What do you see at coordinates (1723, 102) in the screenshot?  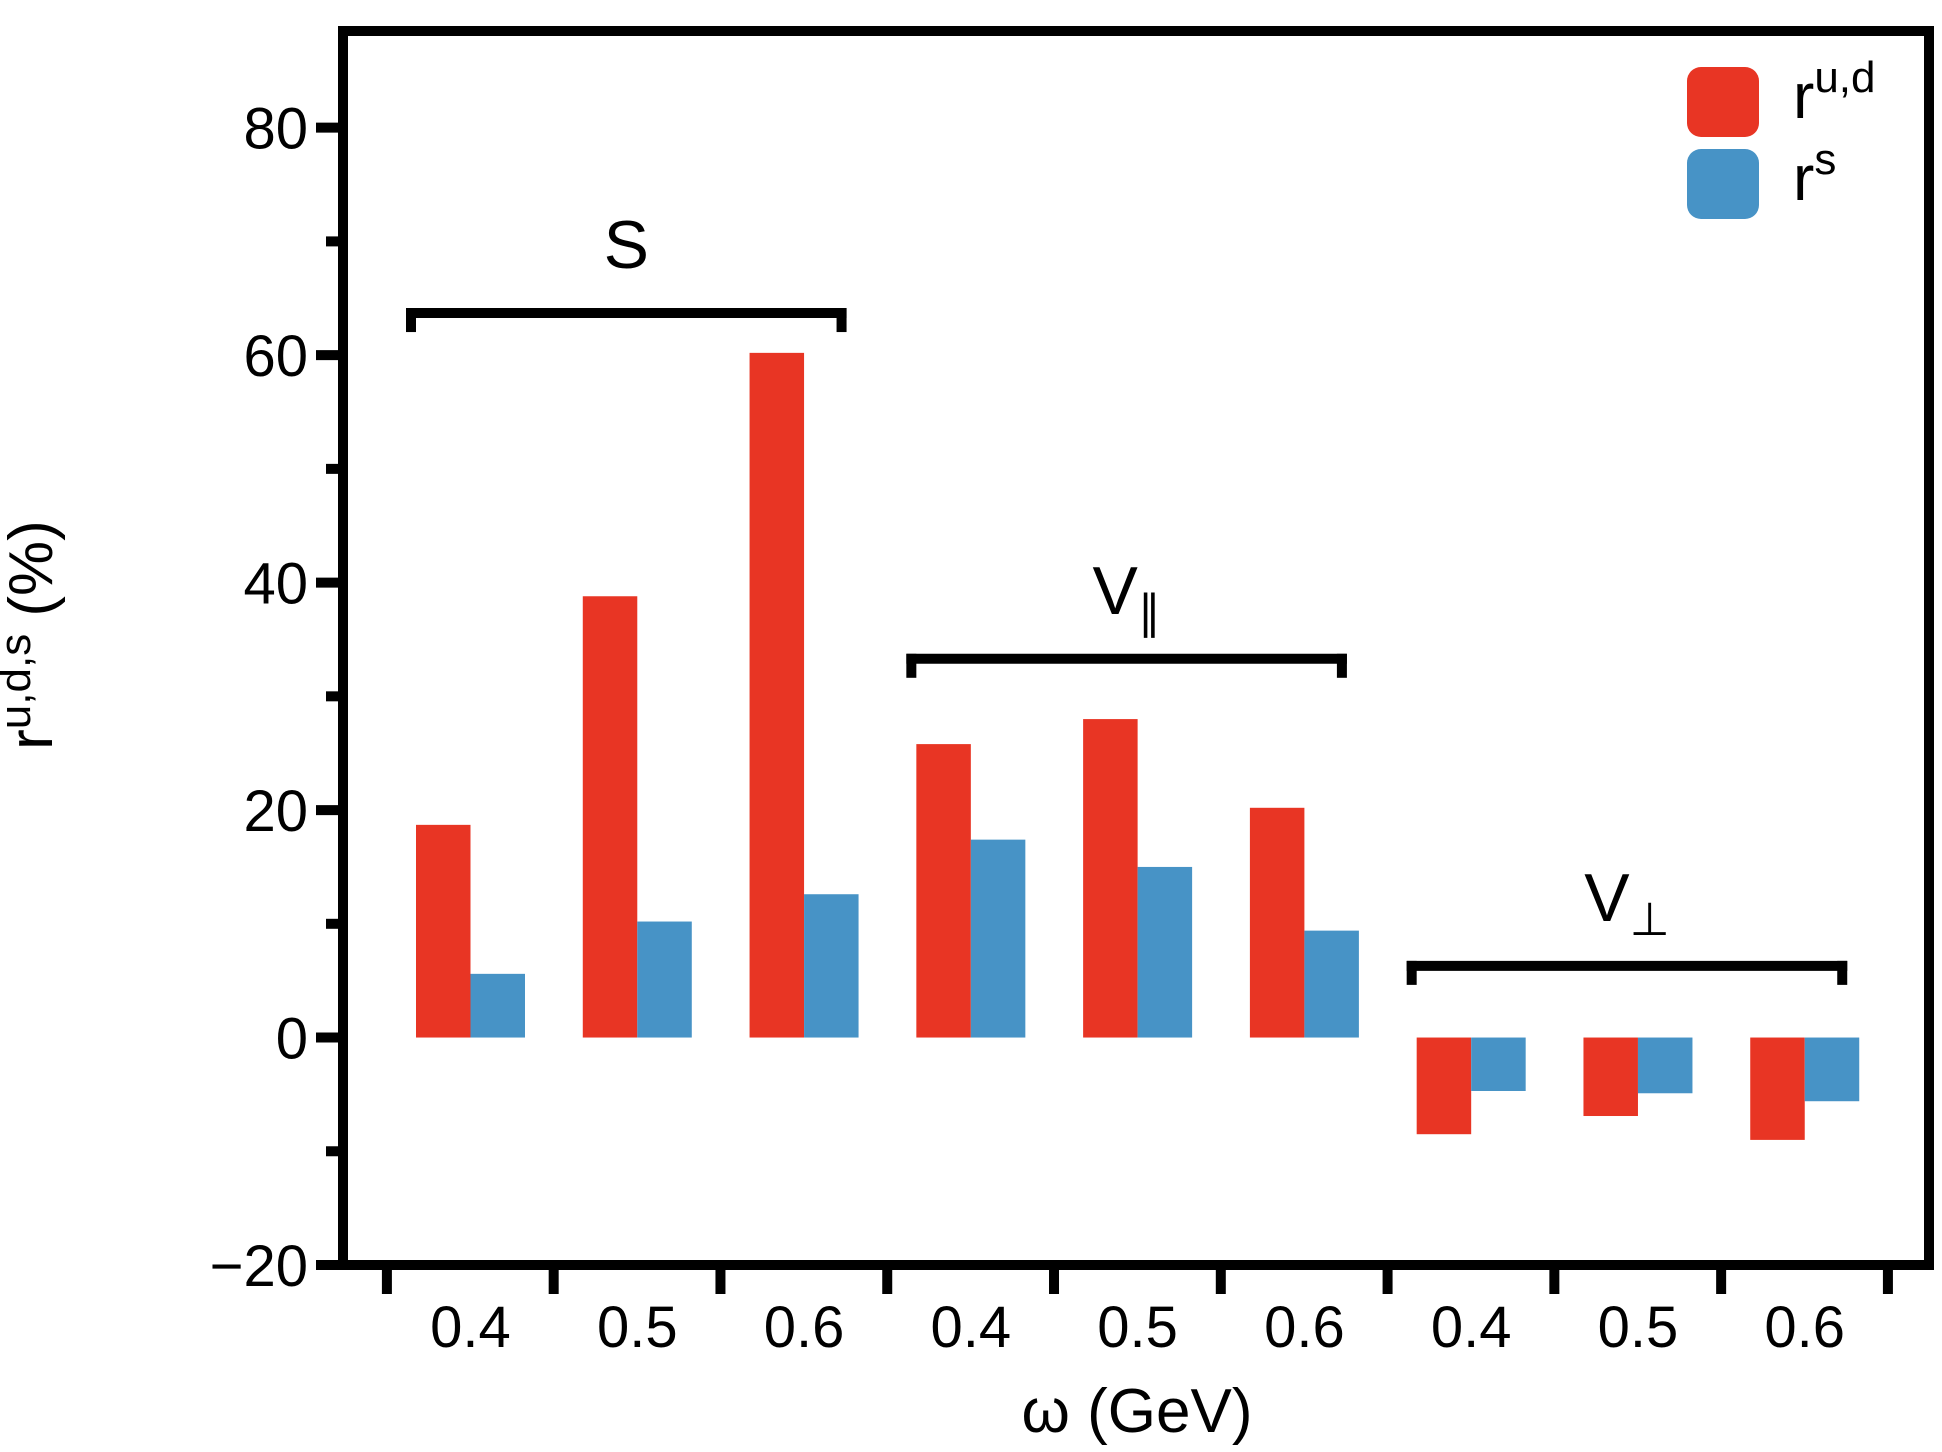 I see `legend-swatch-r_ud` at bounding box center [1723, 102].